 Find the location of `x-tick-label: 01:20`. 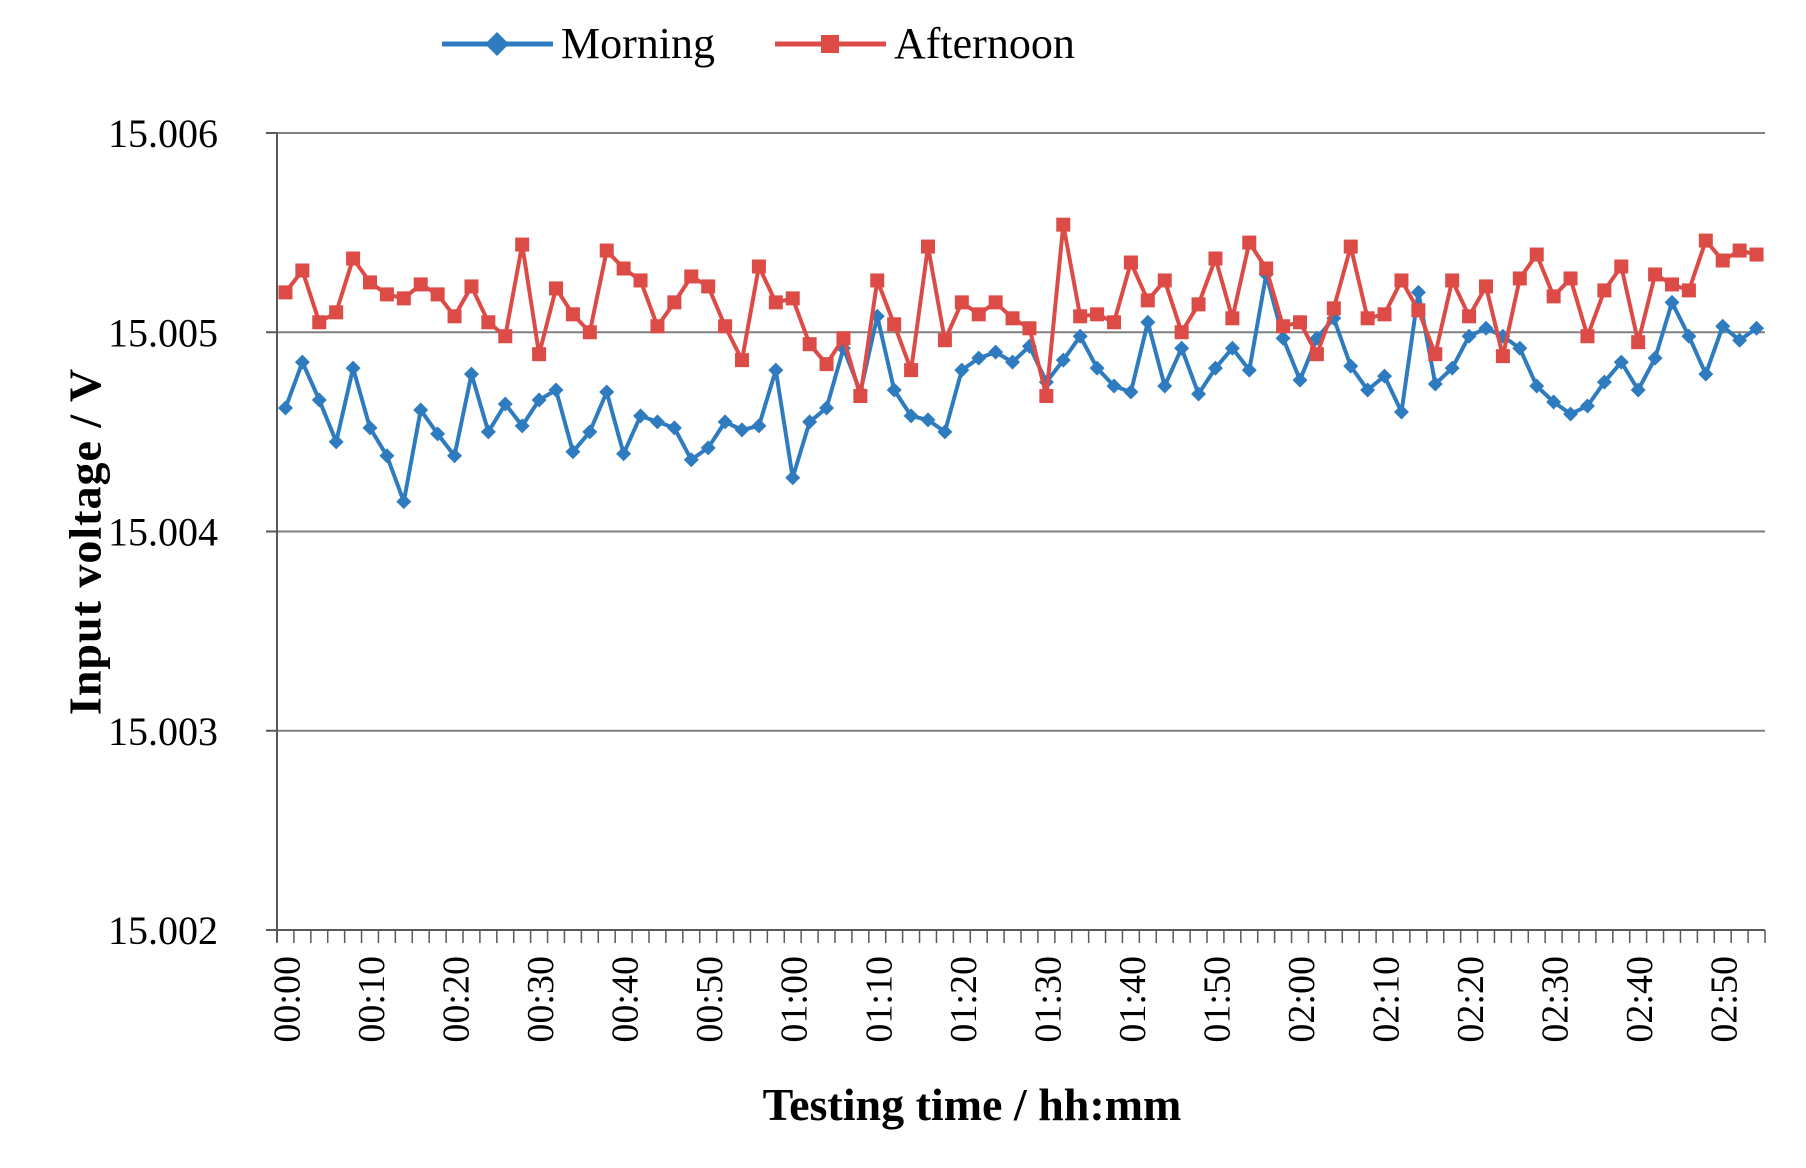

x-tick-label: 01:20 is located at coordinates (964, 999).